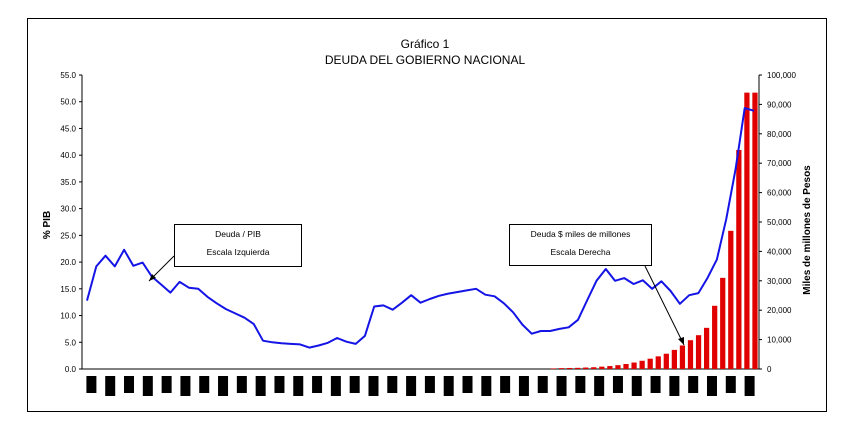  I want to click on annotation-bar-pointer, so click(664, 305).